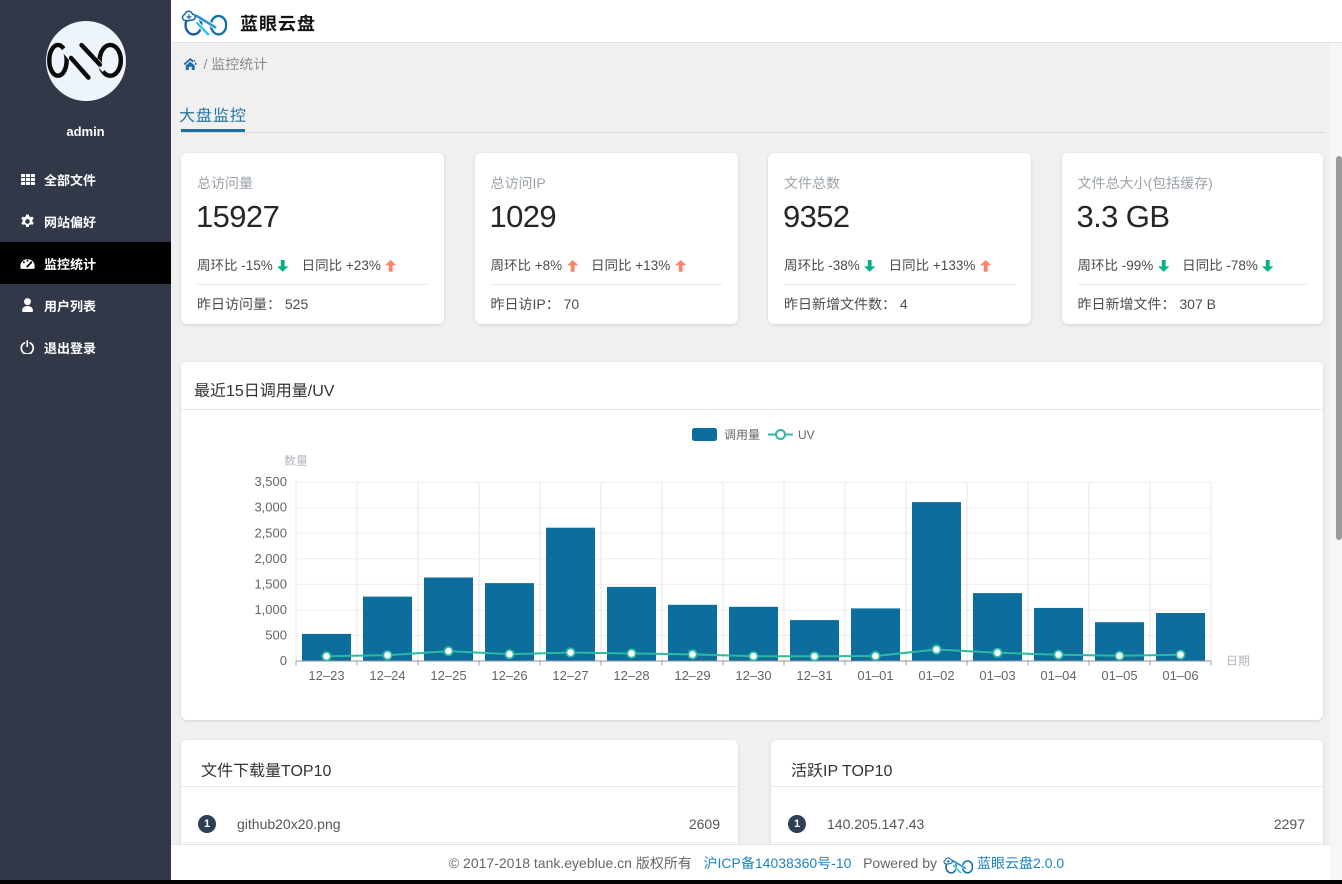 This screenshot has height=884, width=1342. What do you see at coordinates (570, 675) in the screenshot?
I see `svg-text: 12–27` at bounding box center [570, 675].